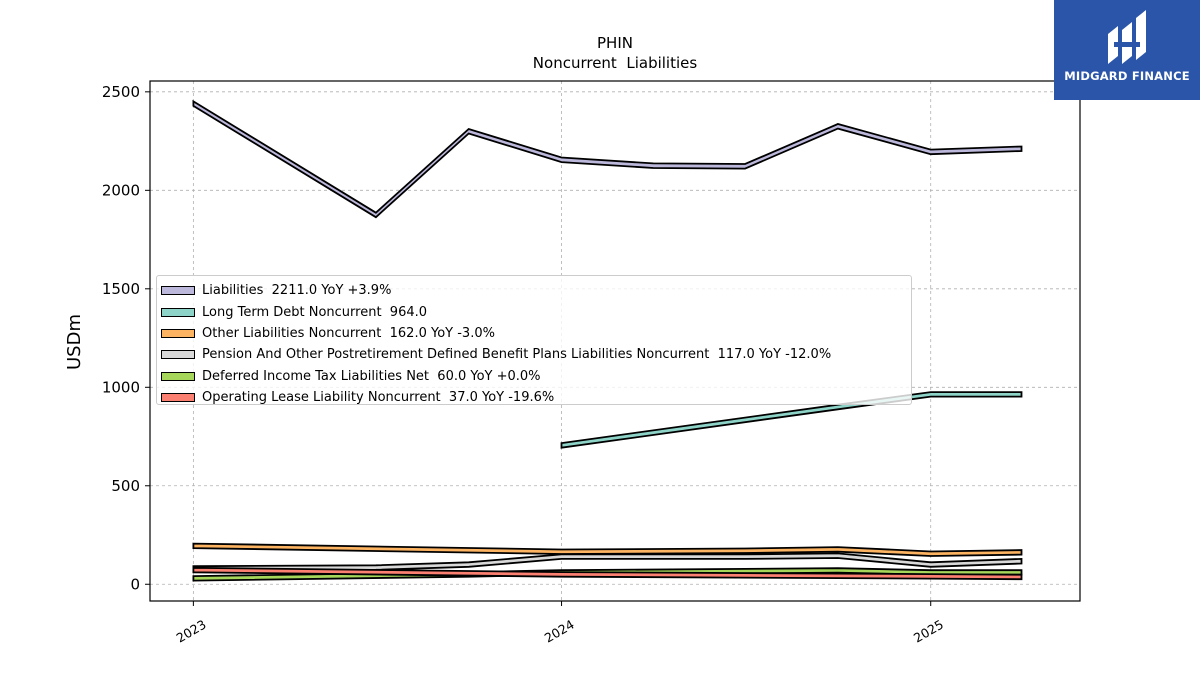 Image resolution: width=1200 pixels, height=675 pixels. What do you see at coordinates (125, 486) in the screenshot?
I see `y-tick-label: 500` at bounding box center [125, 486].